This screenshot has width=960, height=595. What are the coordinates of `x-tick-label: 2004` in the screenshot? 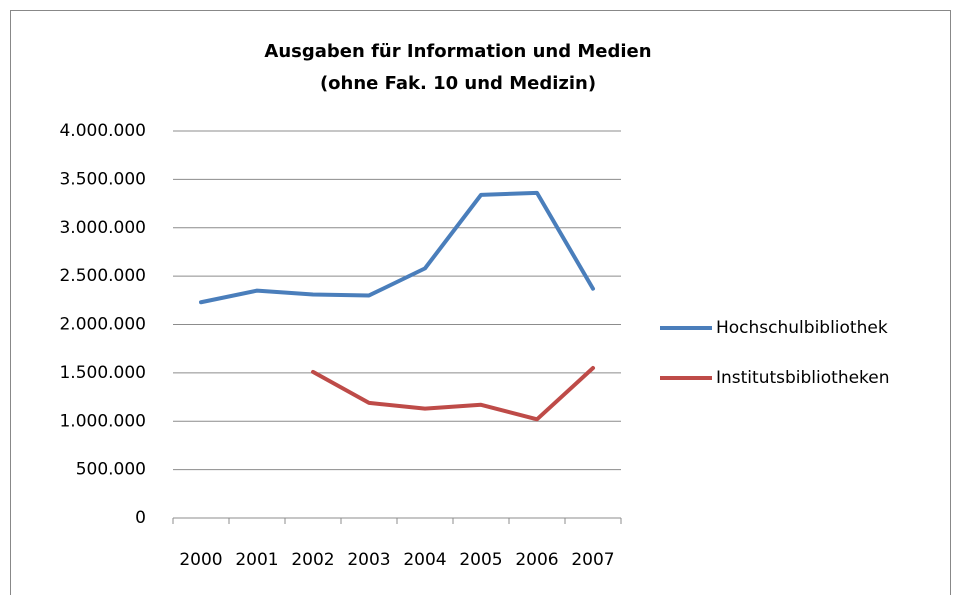 It's located at (424, 560).